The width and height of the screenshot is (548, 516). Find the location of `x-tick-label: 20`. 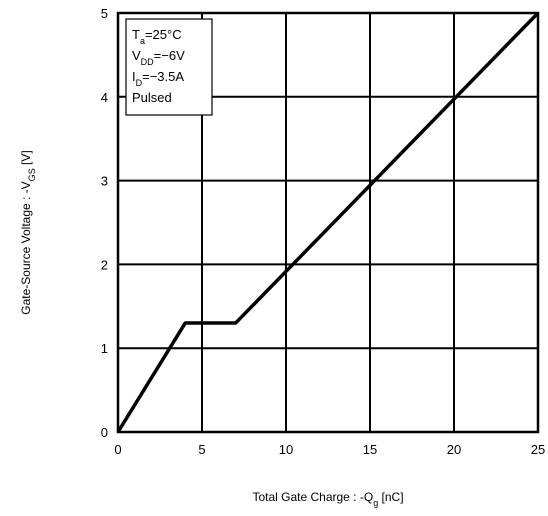

x-tick-label: 20 is located at coordinates (454, 449).